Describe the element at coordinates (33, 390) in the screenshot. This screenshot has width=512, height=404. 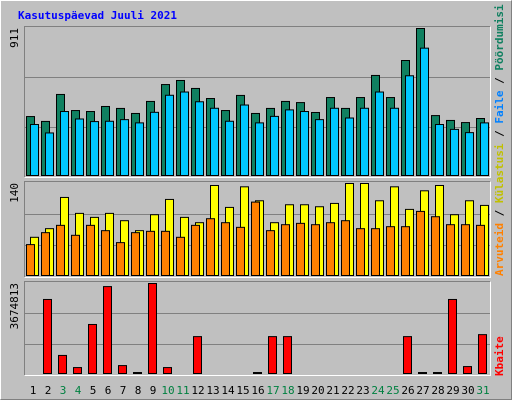
I see `x-tick-label: 1` at that location.